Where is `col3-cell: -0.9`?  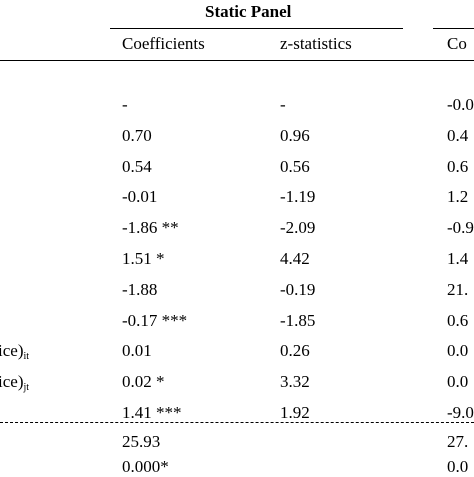
col3-cell: -0.9 is located at coordinates (460, 227).